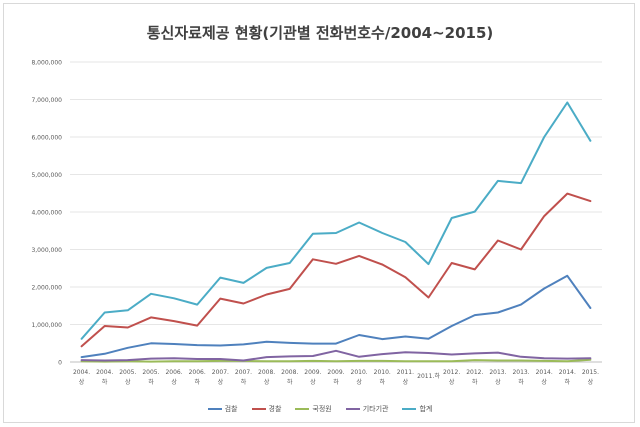 Image resolution: width=640 pixels, height=427 pixels. Describe the element at coordinates (46, 325) in the screenshot. I see `y-tick-label: 1,000,000` at that location.